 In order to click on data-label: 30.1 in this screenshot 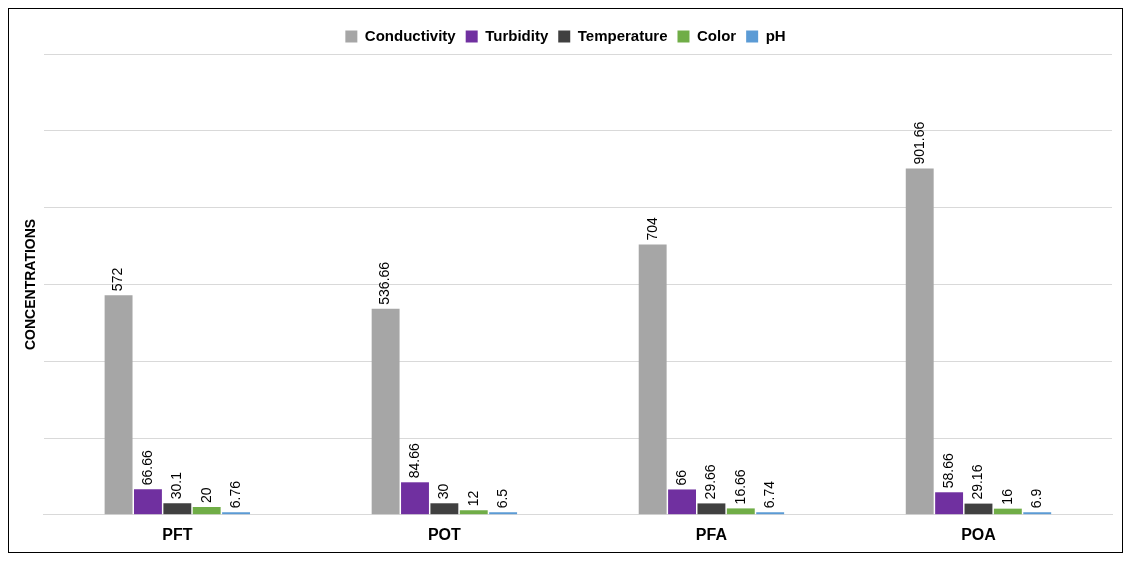, I will do `click(176, 485)`.